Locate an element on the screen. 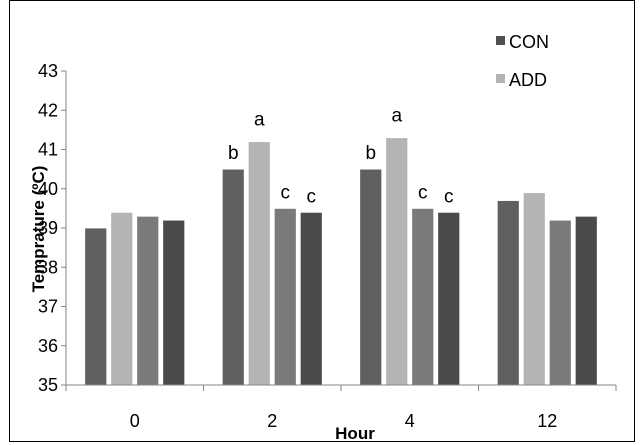 This screenshot has width=640, height=445. x-axis-title: Hour is located at coordinates (355, 433).